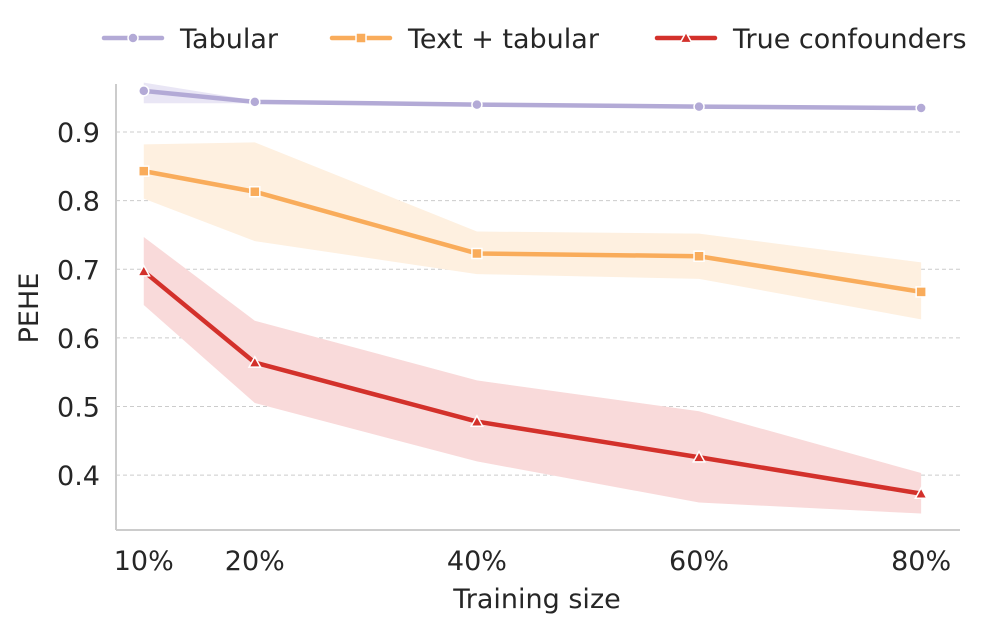 This screenshot has height=629, width=997. Describe the element at coordinates (532, 99) in the screenshot. I see `line-tabular` at that location.